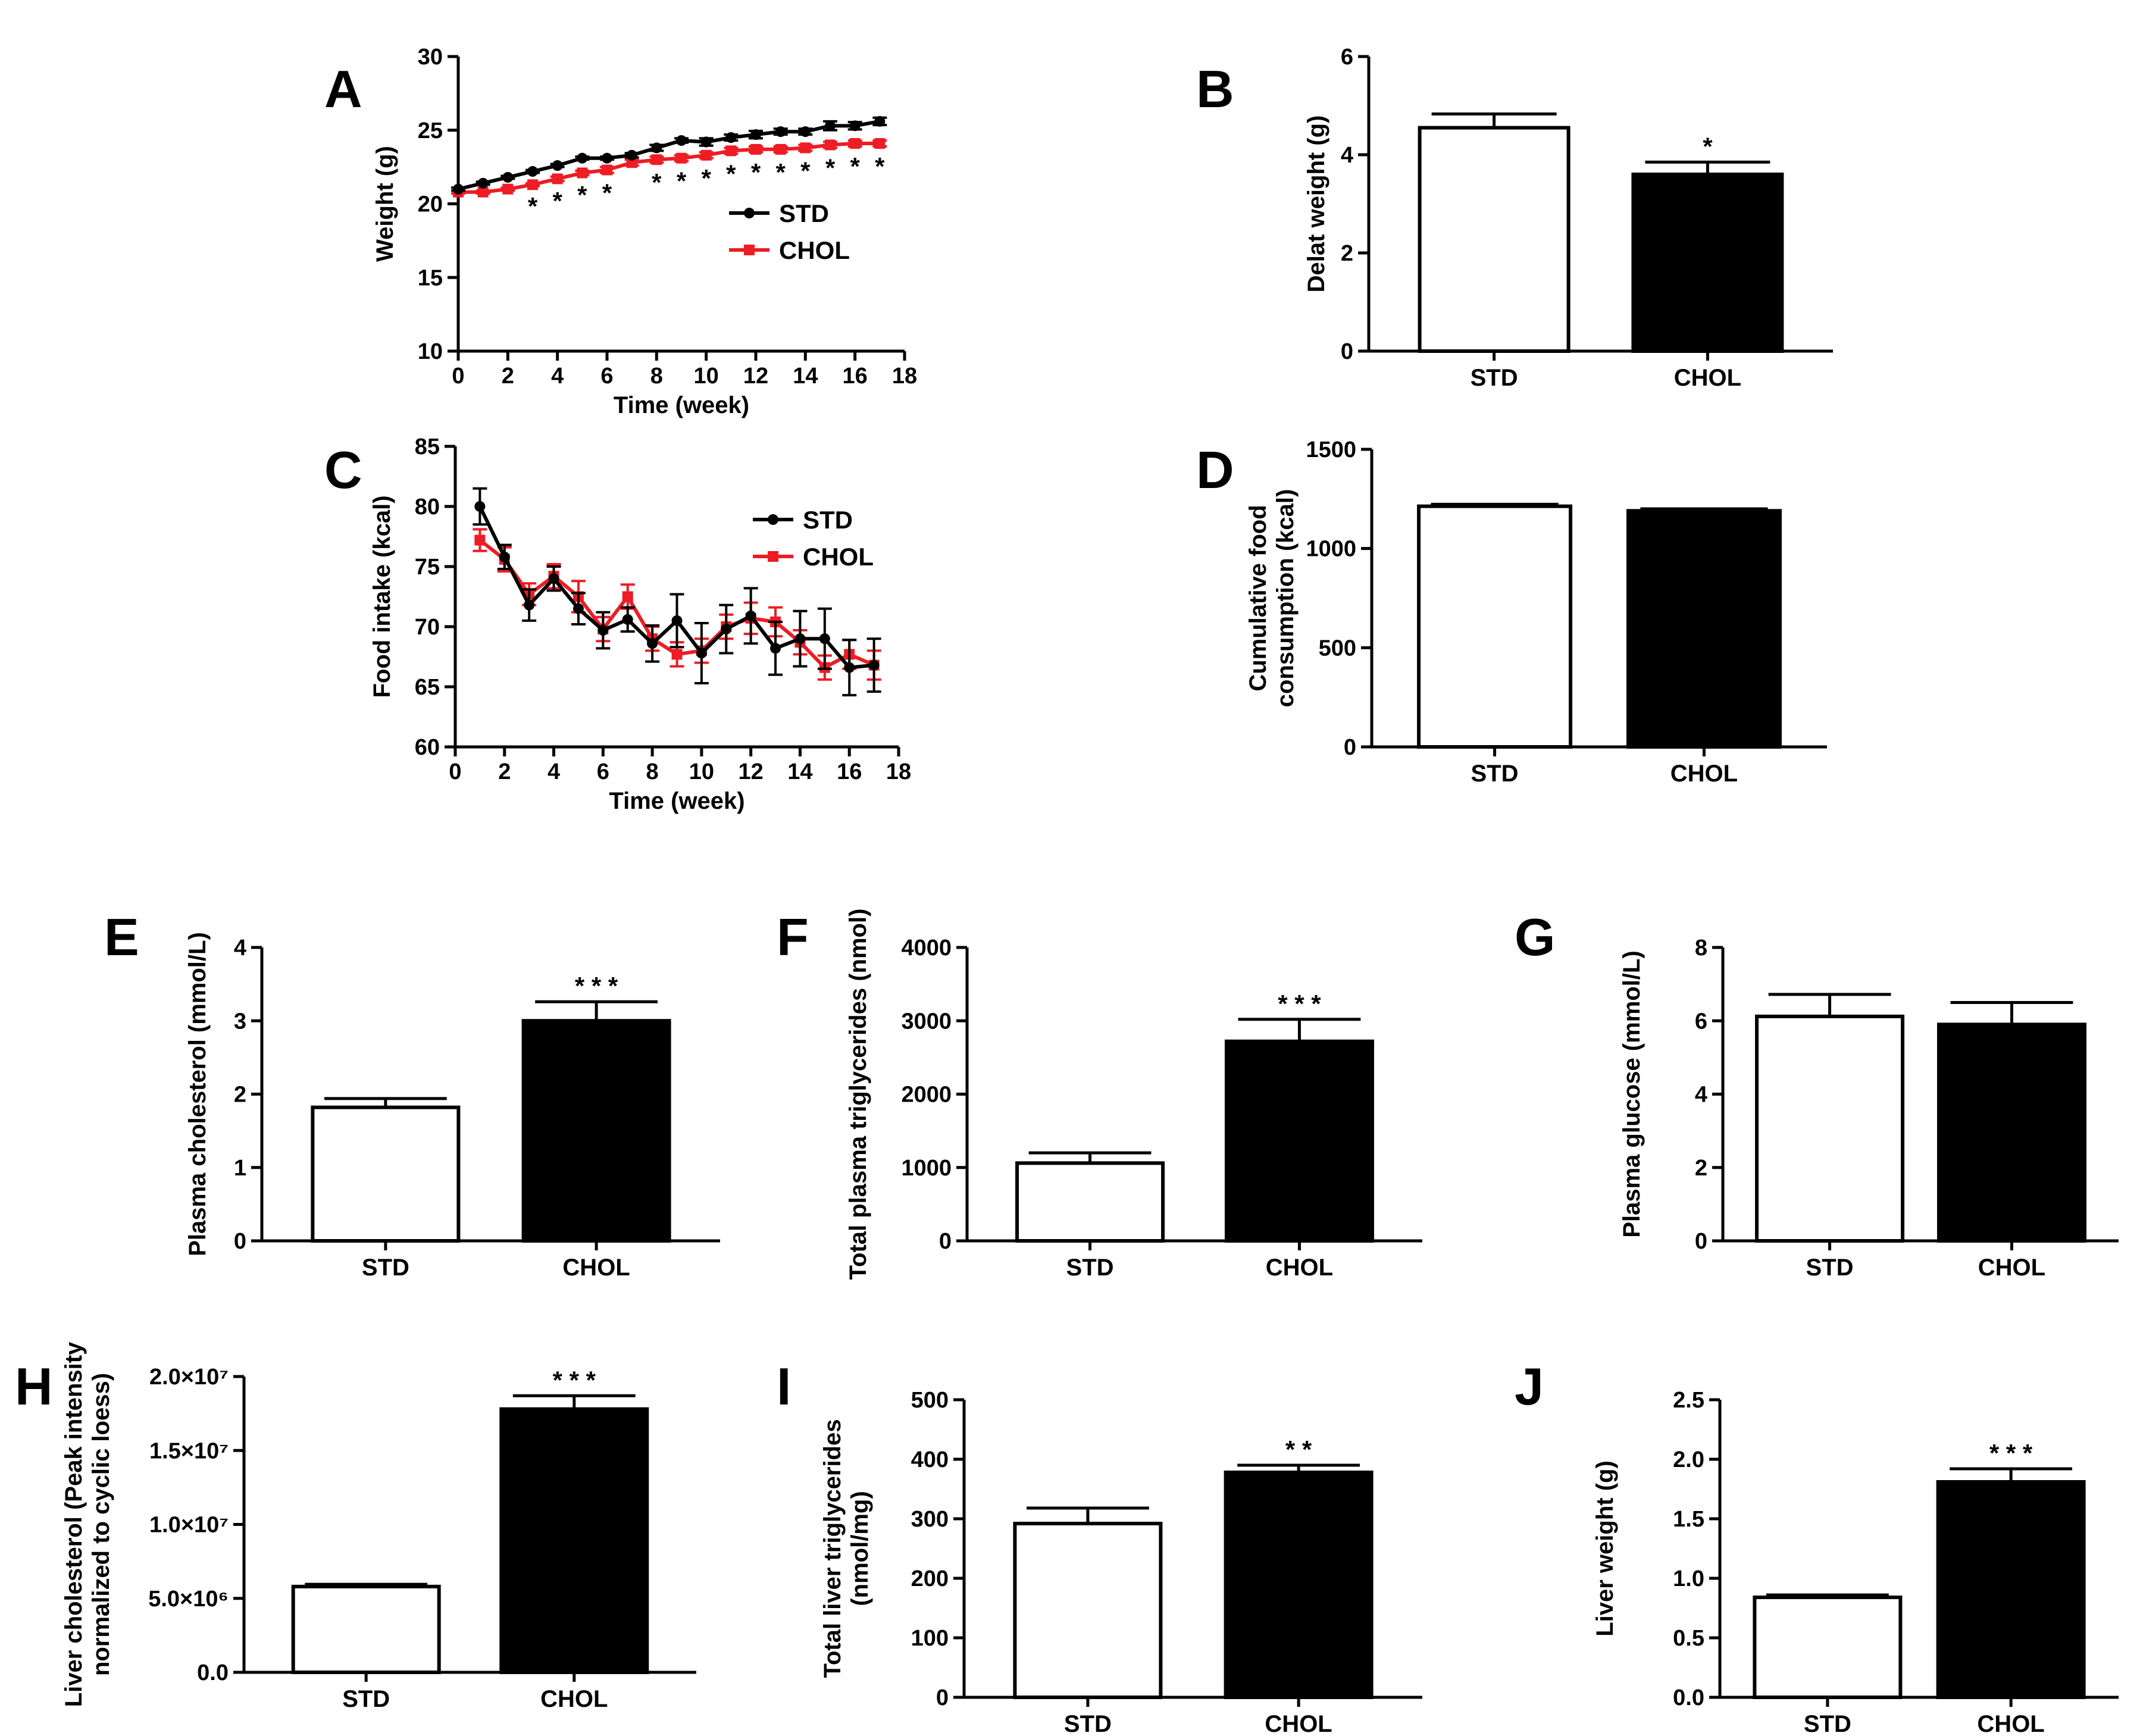 The width and height of the screenshot is (2143, 1736). Describe the element at coordinates (926, 1095) in the screenshot. I see `panel-f-ytick-label: 2000` at that location.